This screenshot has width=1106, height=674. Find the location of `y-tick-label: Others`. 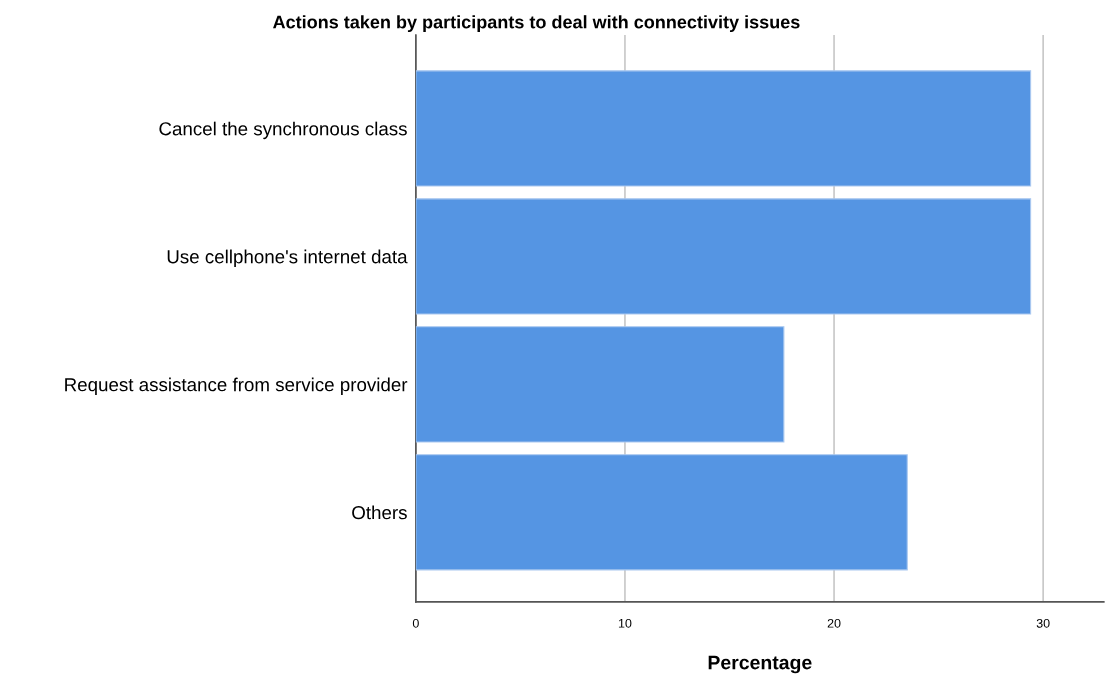

y-tick-label: Others is located at coordinates (379, 512).